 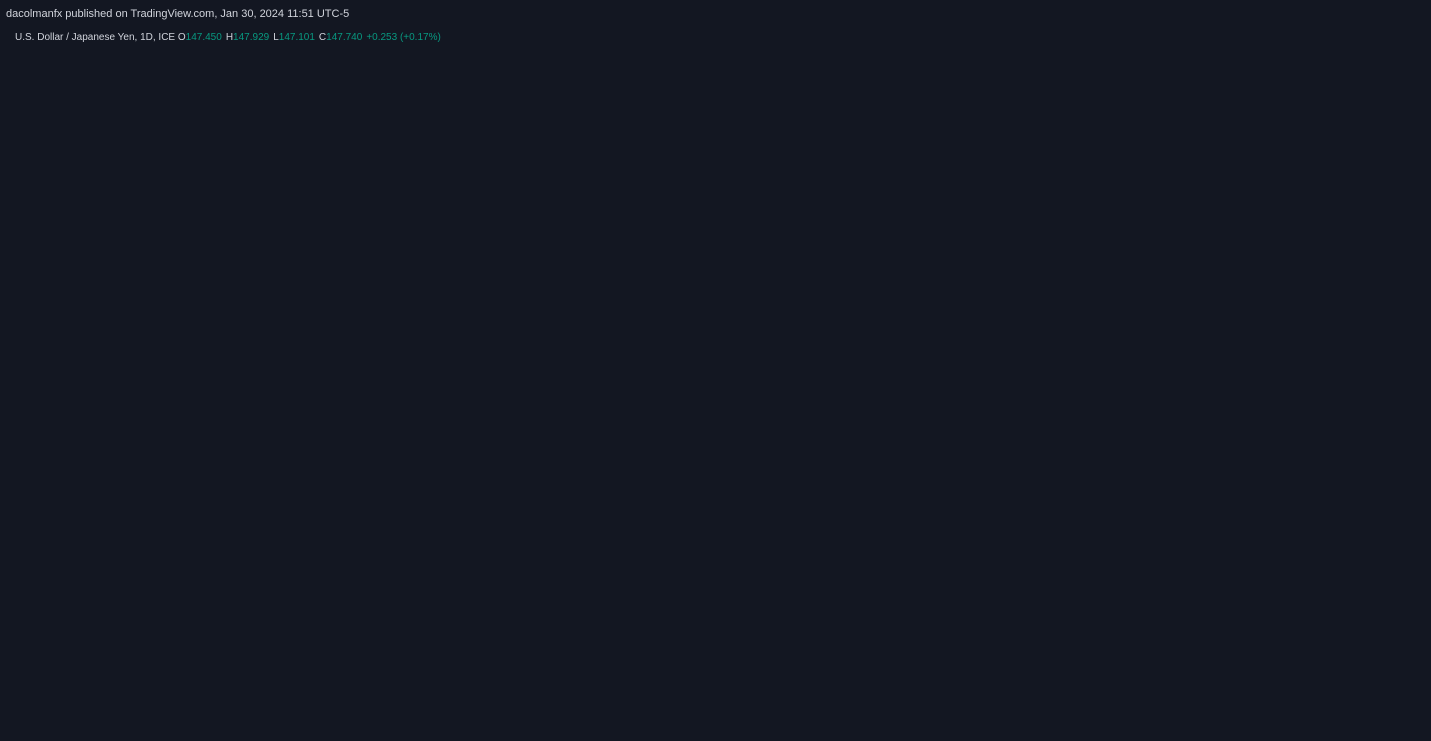 I want to click on ohlc-prefix: H, so click(x=229, y=37).